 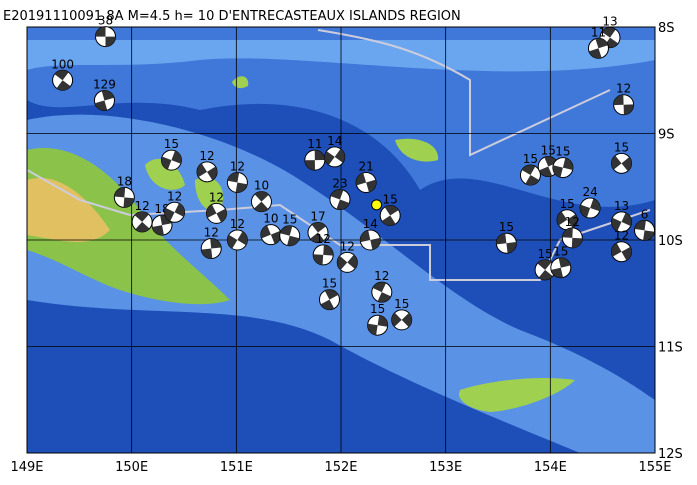 What do you see at coordinates (62, 74) in the screenshot?
I see `focal-mechanism: 100` at bounding box center [62, 74].